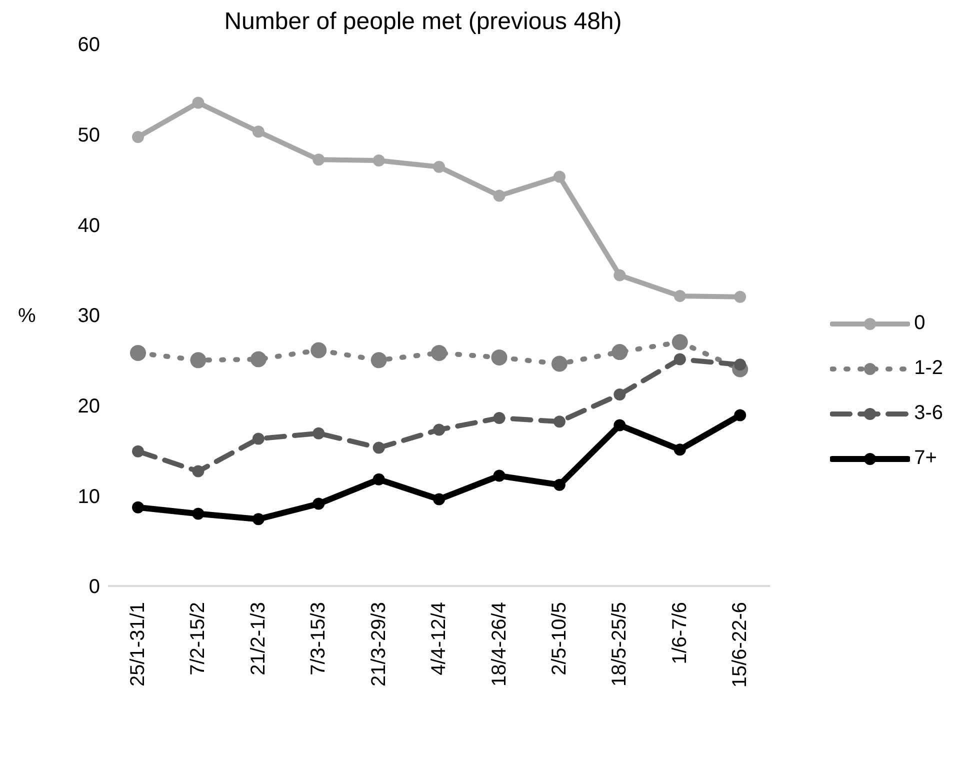  Describe the element at coordinates (925, 458) in the screenshot. I see `legend-label: 7+` at that location.